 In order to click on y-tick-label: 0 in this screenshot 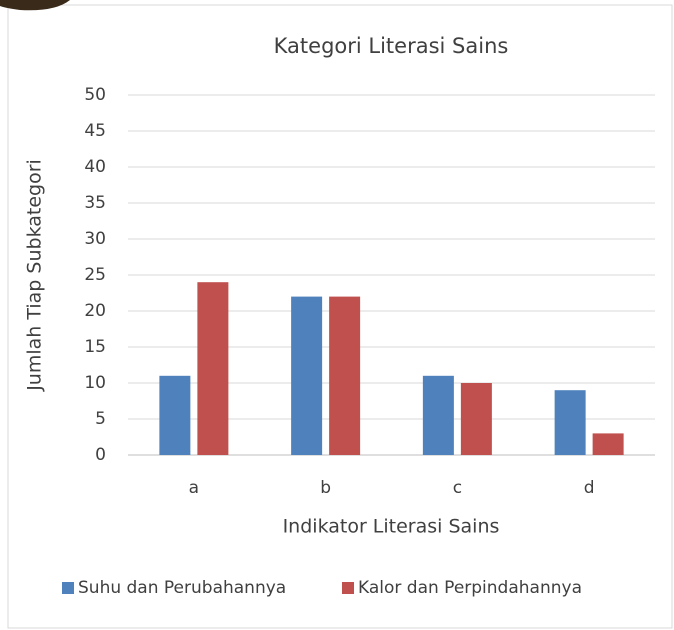, I will do `click(100, 455)`.